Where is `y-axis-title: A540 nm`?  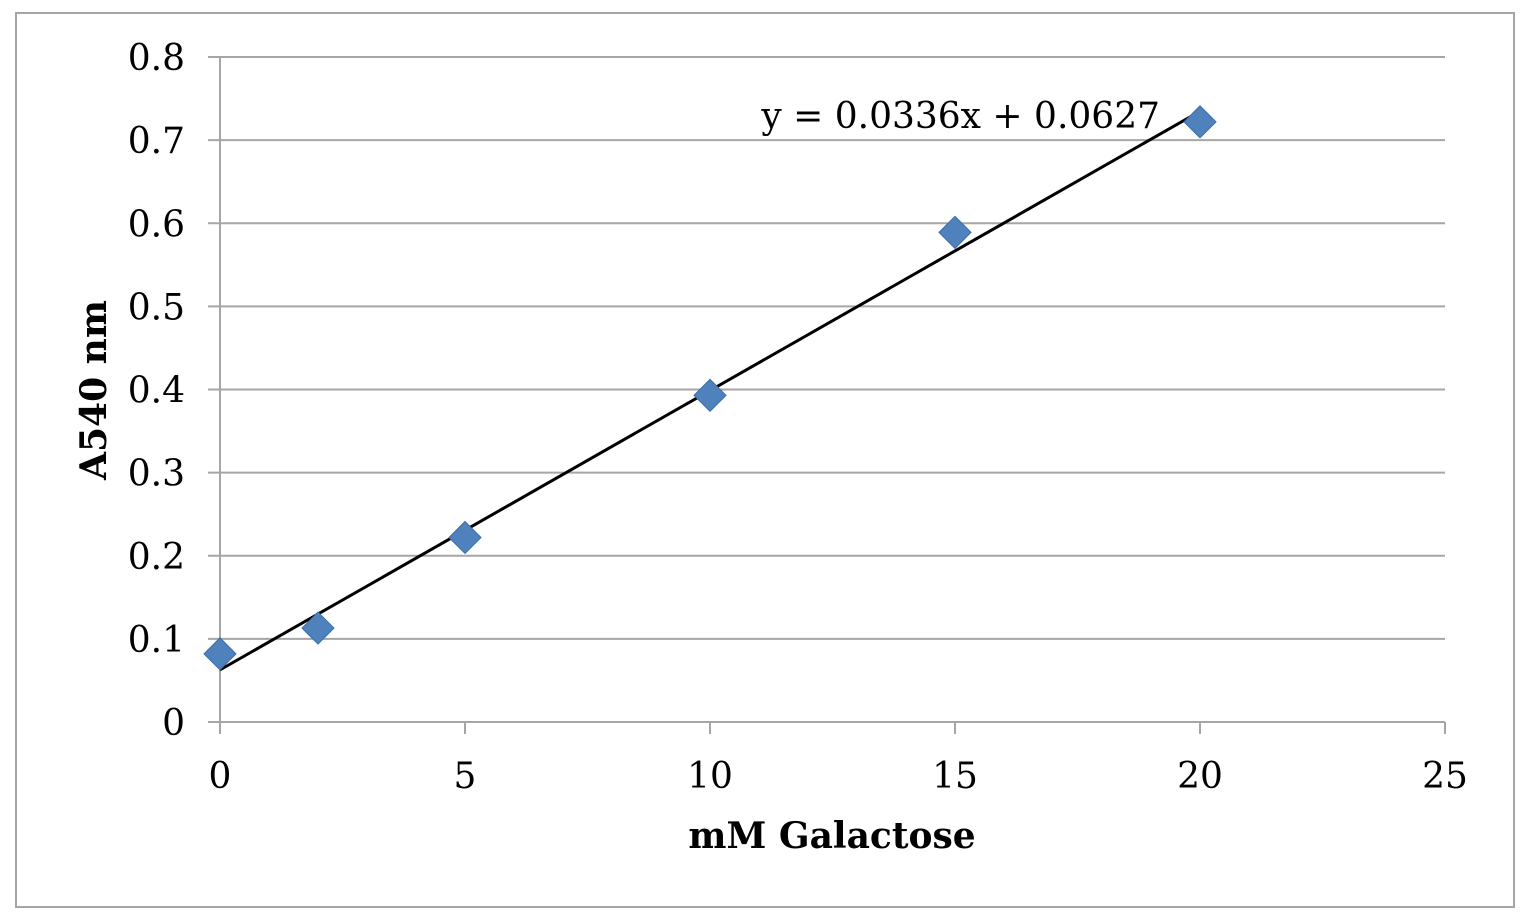 y-axis-title: A540 nm is located at coordinates (94, 390).